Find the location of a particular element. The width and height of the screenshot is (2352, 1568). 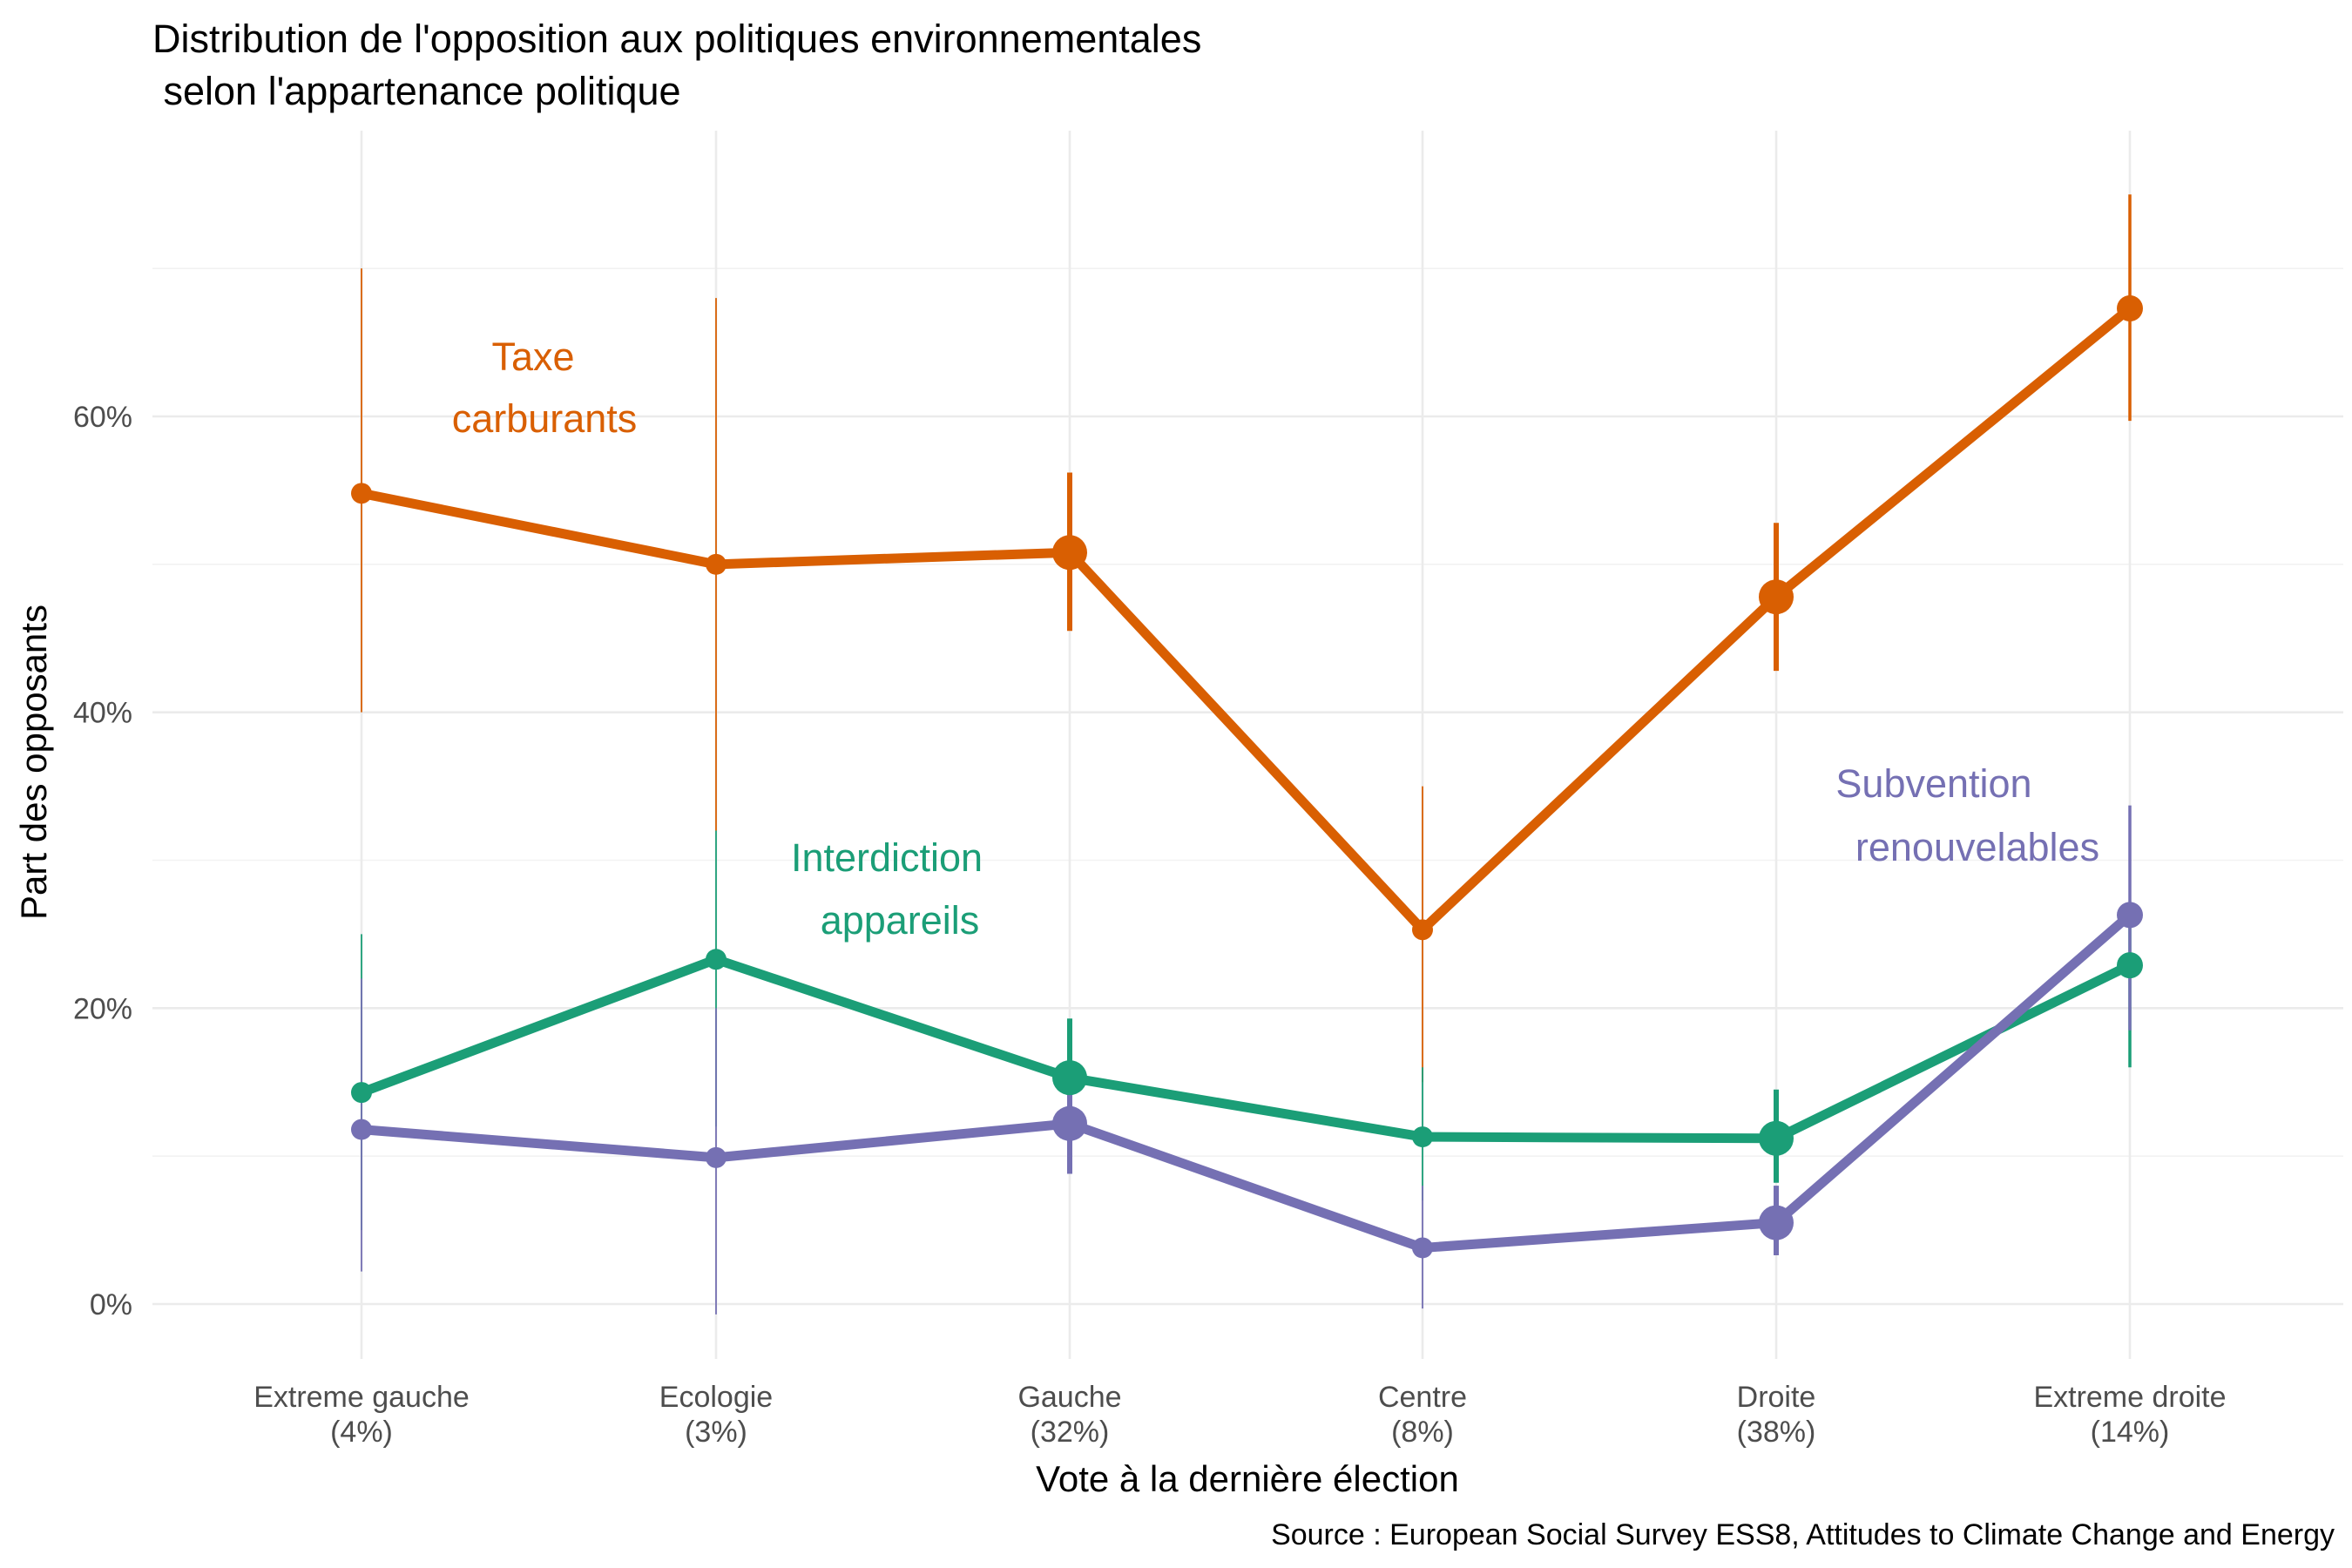

y-axis-title: Part des opposants is located at coordinates (33, 762).